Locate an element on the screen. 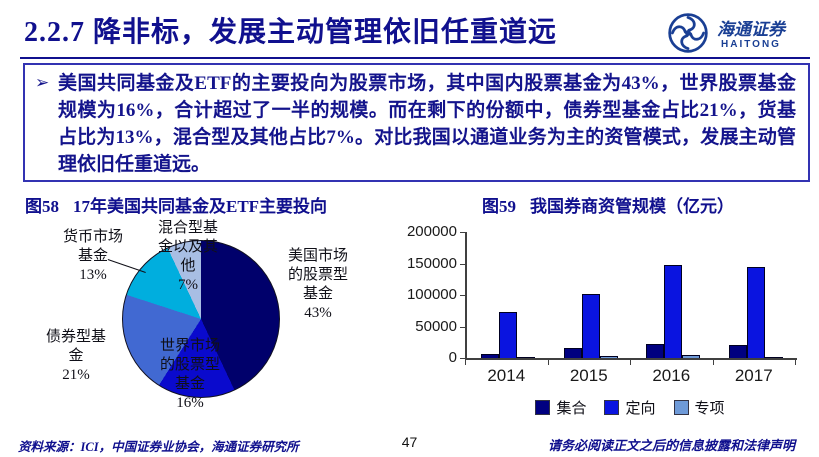 The image size is (819, 457). bar-定向-2017 is located at coordinates (755, 312).